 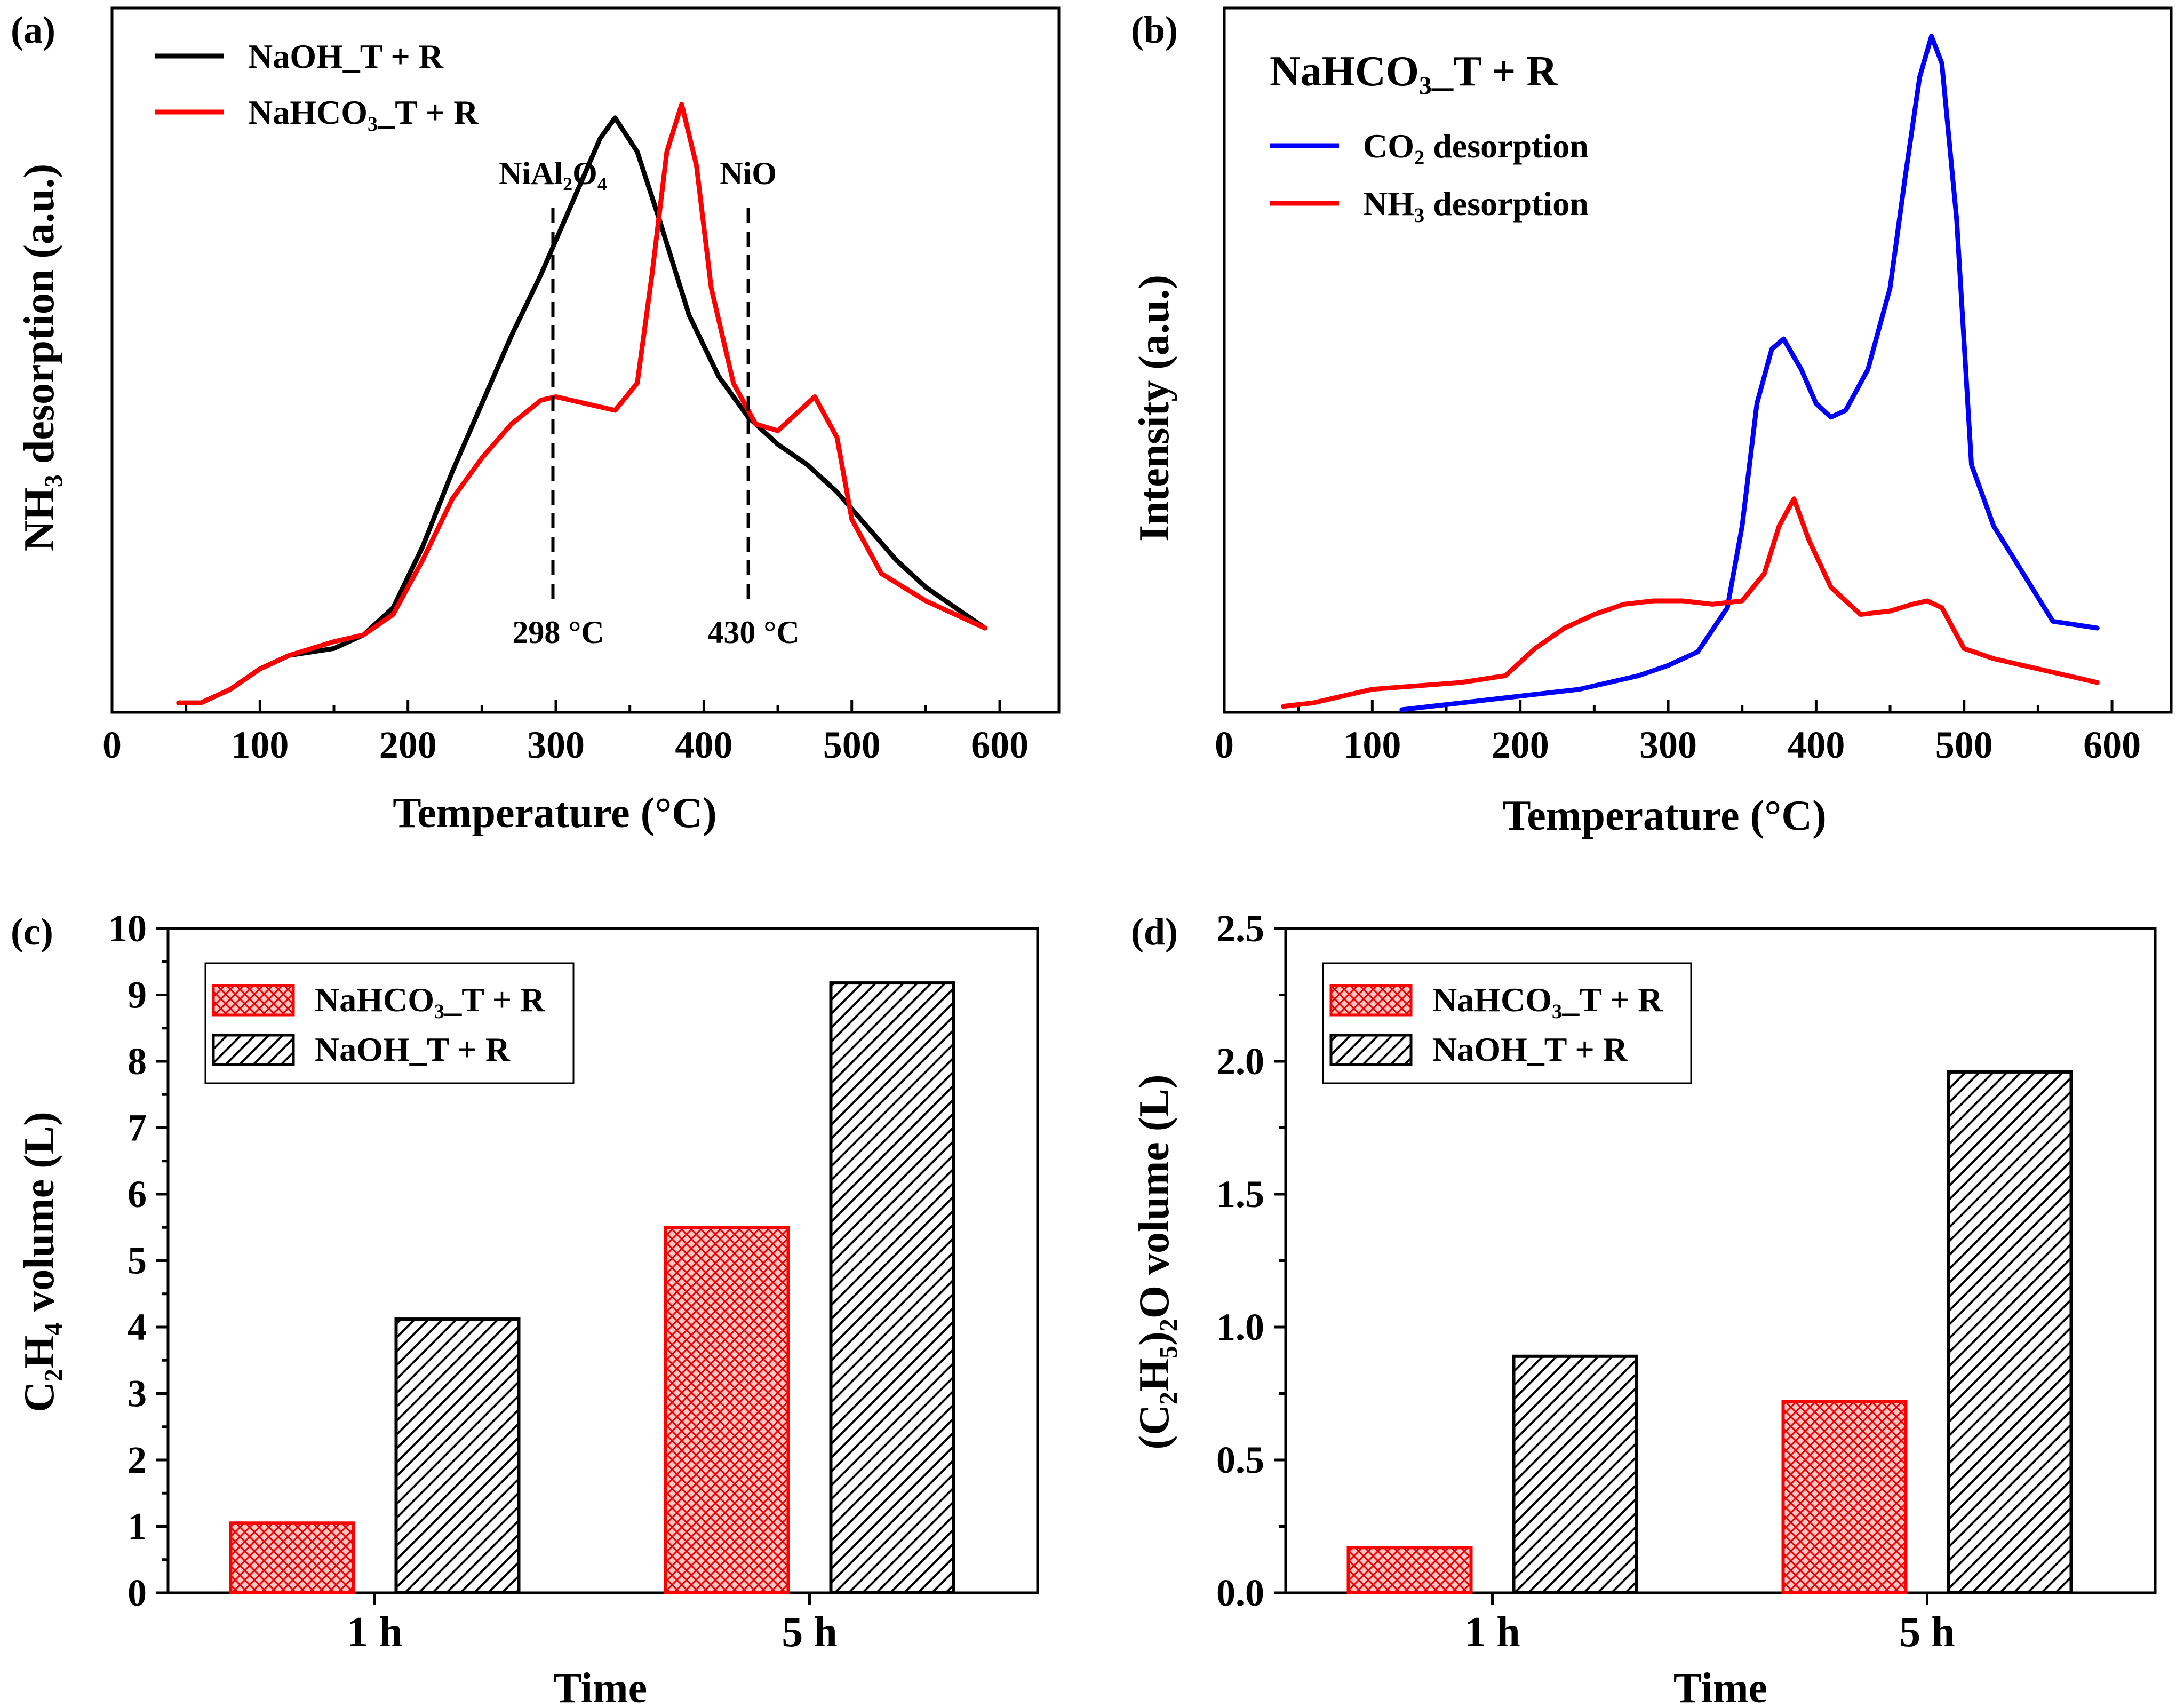 What do you see at coordinates (592, 1288) in the screenshot?
I see `panel-c-bars` at bounding box center [592, 1288].